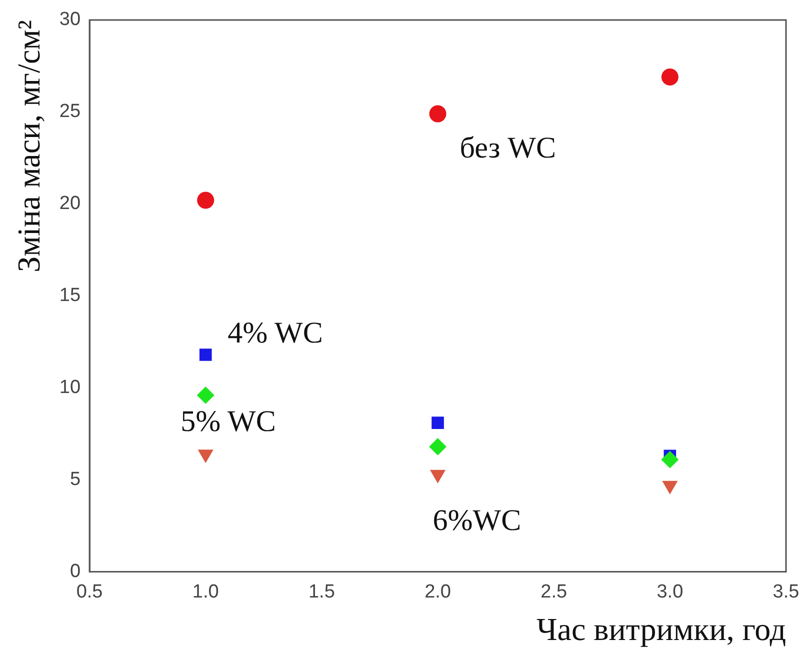 This screenshot has width=806, height=655. Describe the element at coordinates (508, 148) in the screenshot. I see `series-label: без WC` at that location.